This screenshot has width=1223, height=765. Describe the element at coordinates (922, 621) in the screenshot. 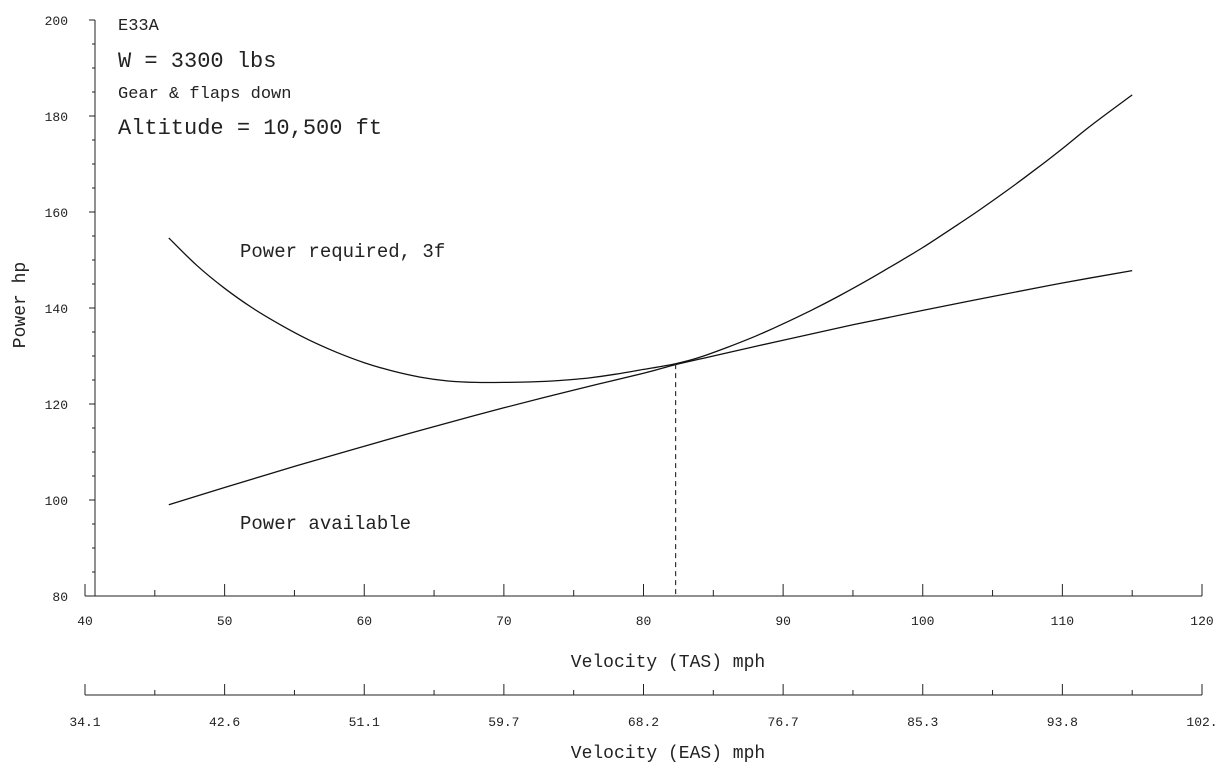

I see `x-tick-label: 100` at that location.